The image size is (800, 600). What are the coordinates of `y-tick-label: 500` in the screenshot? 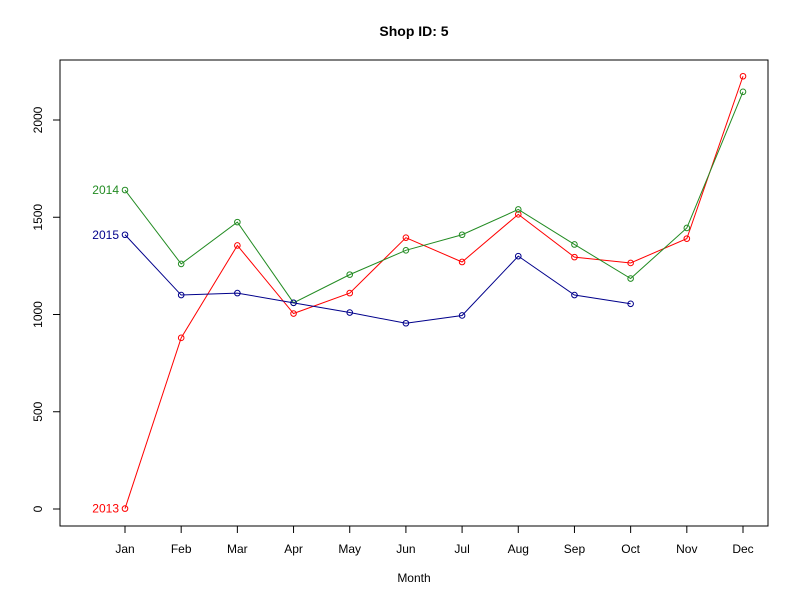 It's located at (38, 411).